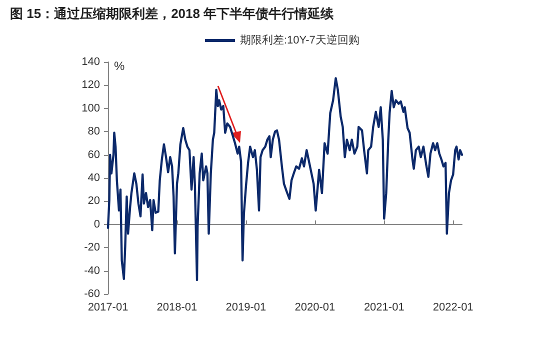  What do you see at coordinates (384, 308) in the screenshot?
I see `x-tick-label: 2021-01` at bounding box center [384, 308].